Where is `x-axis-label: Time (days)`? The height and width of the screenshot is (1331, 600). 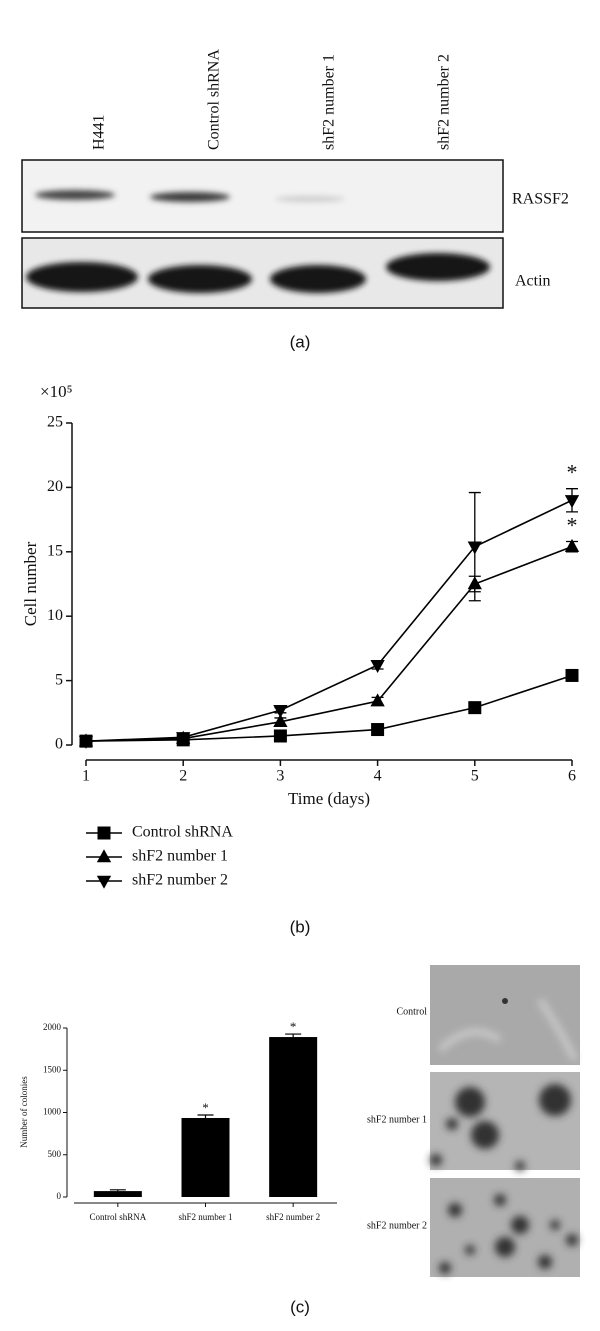
x-axis-label: Time (days) is located at coordinates (329, 798).